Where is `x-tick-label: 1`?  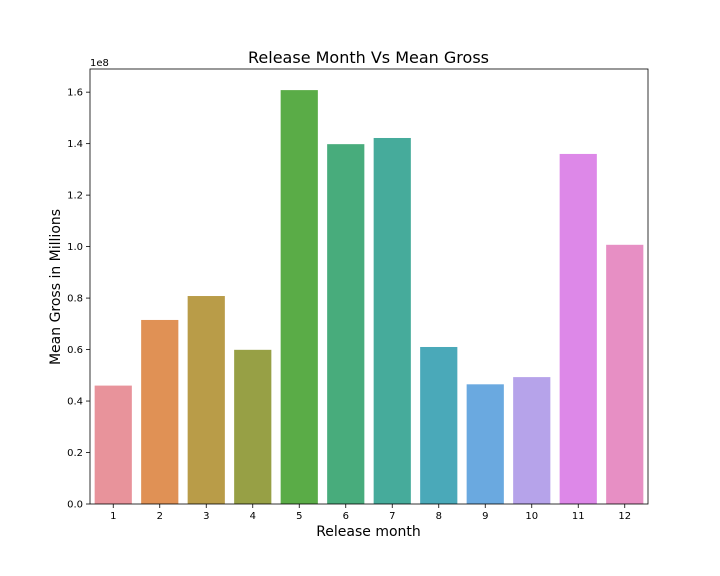 x-tick-label: 1 is located at coordinates (113, 516).